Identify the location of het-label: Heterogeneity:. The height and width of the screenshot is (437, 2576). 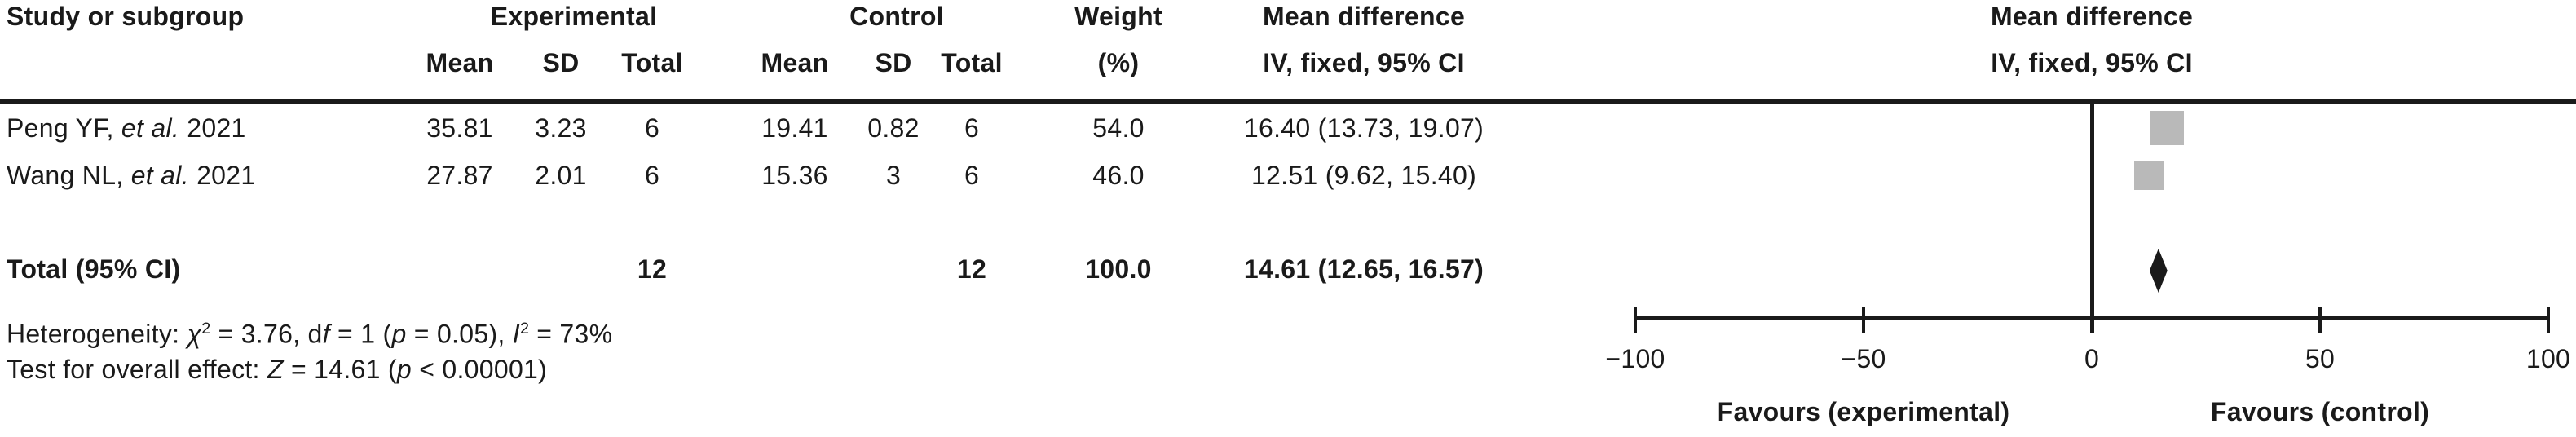
(97, 334).